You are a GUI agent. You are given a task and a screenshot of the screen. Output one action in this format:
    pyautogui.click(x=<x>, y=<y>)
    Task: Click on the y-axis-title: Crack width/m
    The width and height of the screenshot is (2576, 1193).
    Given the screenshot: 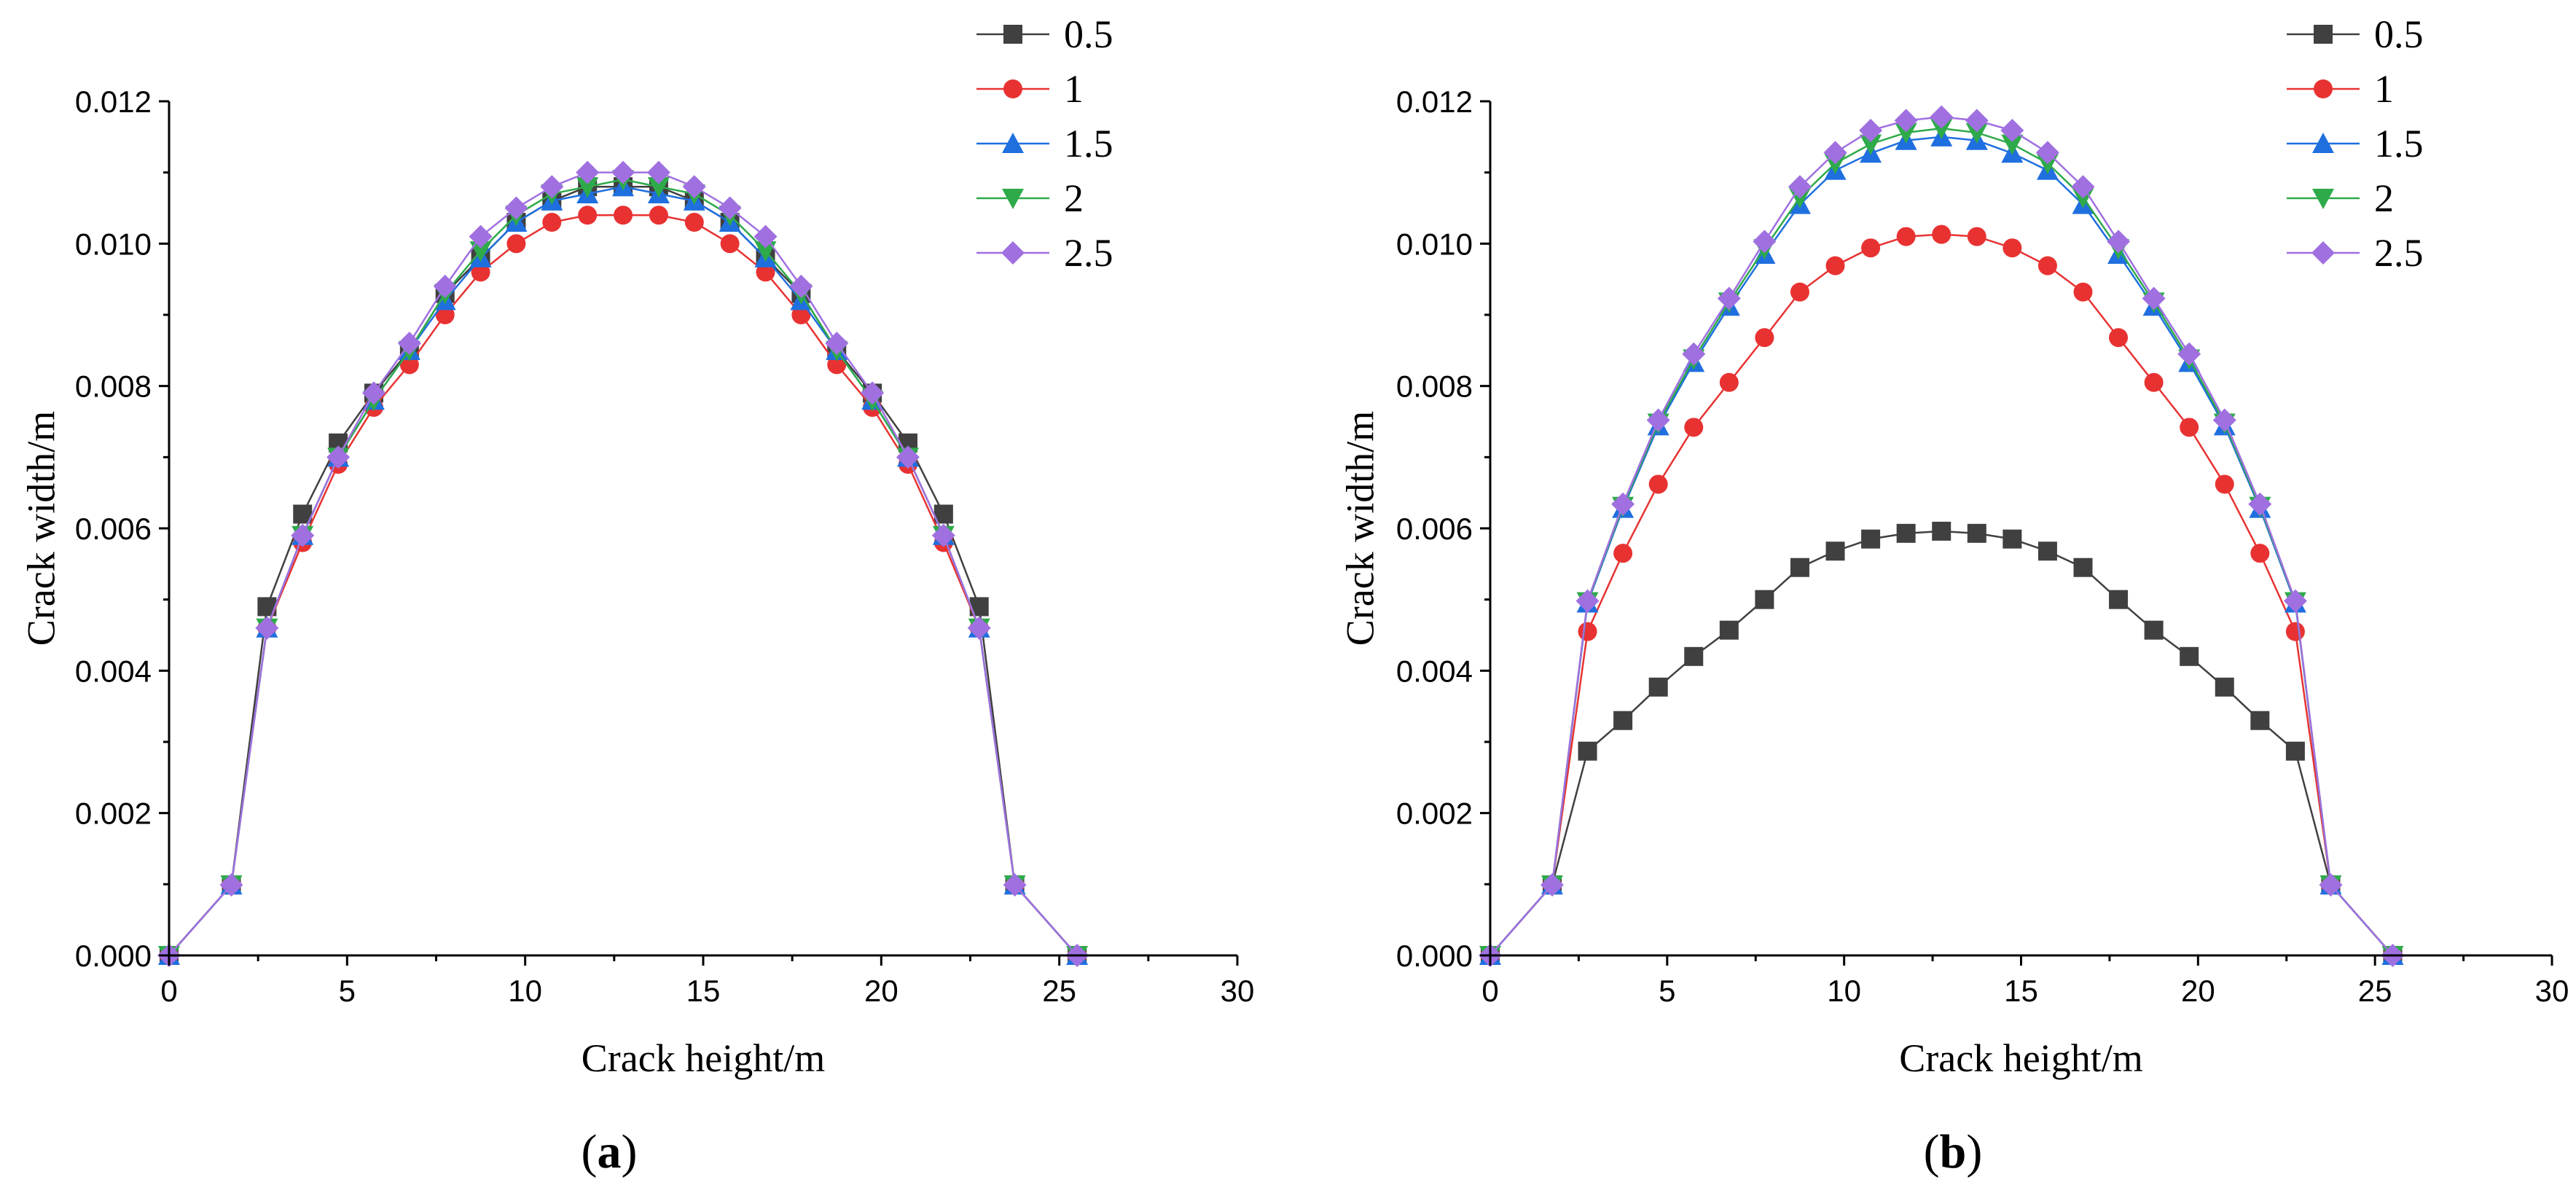 What is the action you would take?
    pyautogui.click(x=1360, y=528)
    